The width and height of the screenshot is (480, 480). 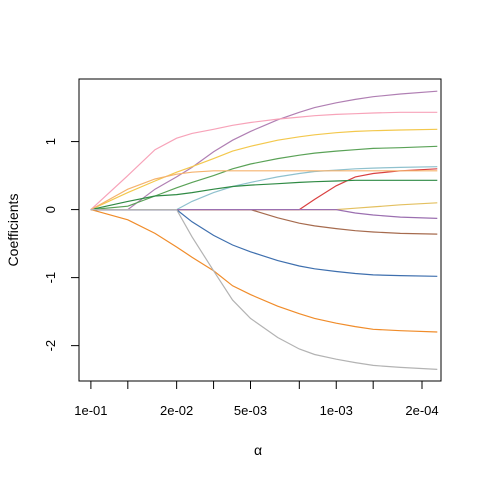 I want to click on x-axis-title: α, so click(x=258, y=450).